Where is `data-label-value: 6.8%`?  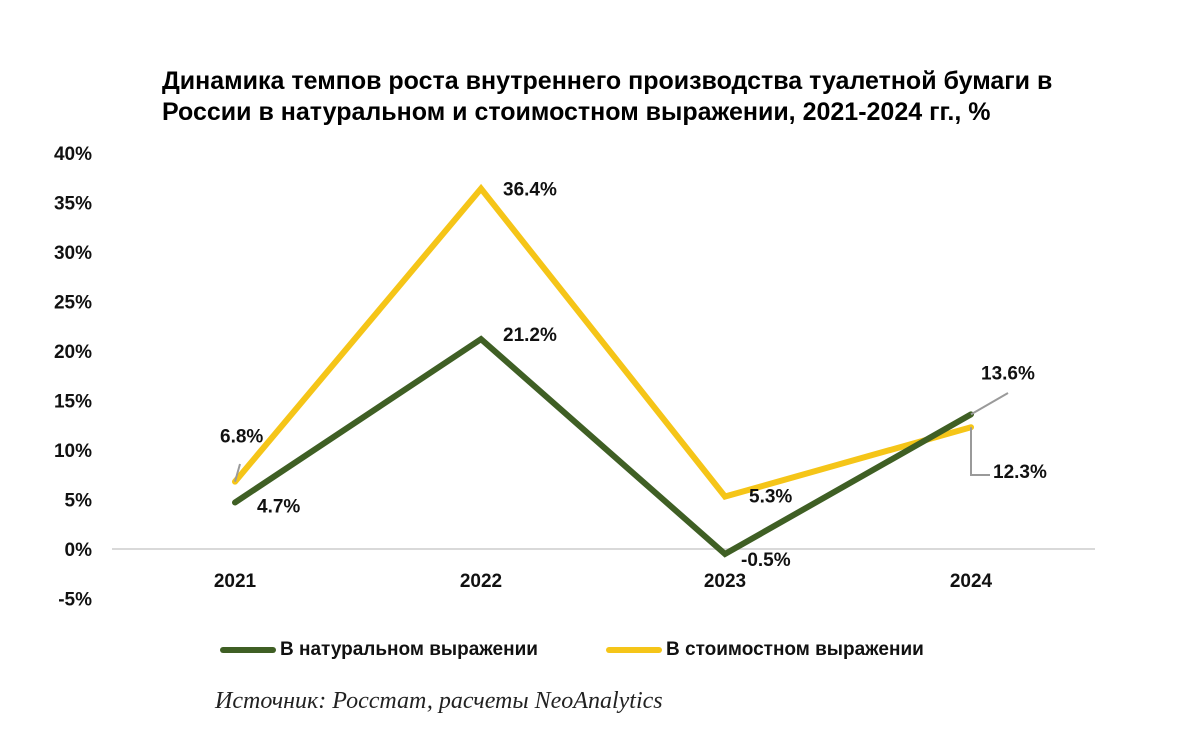
data-label-value: 6.8% is located at coordinates (241, 437).